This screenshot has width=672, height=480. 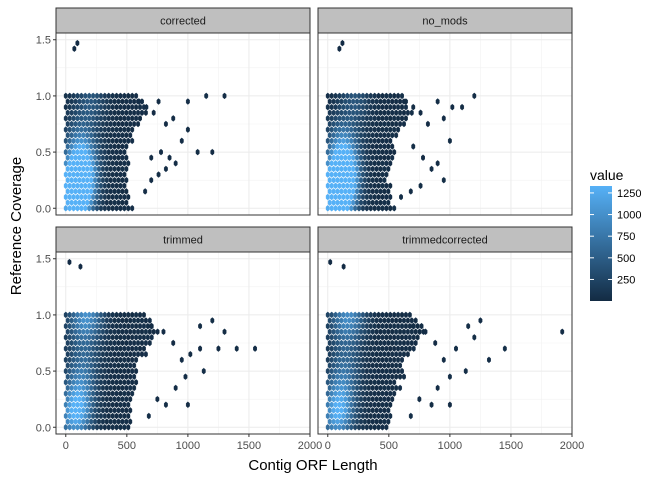 I want to click on y-axis-title: Reference Coverage, so click(x=16, y=226).